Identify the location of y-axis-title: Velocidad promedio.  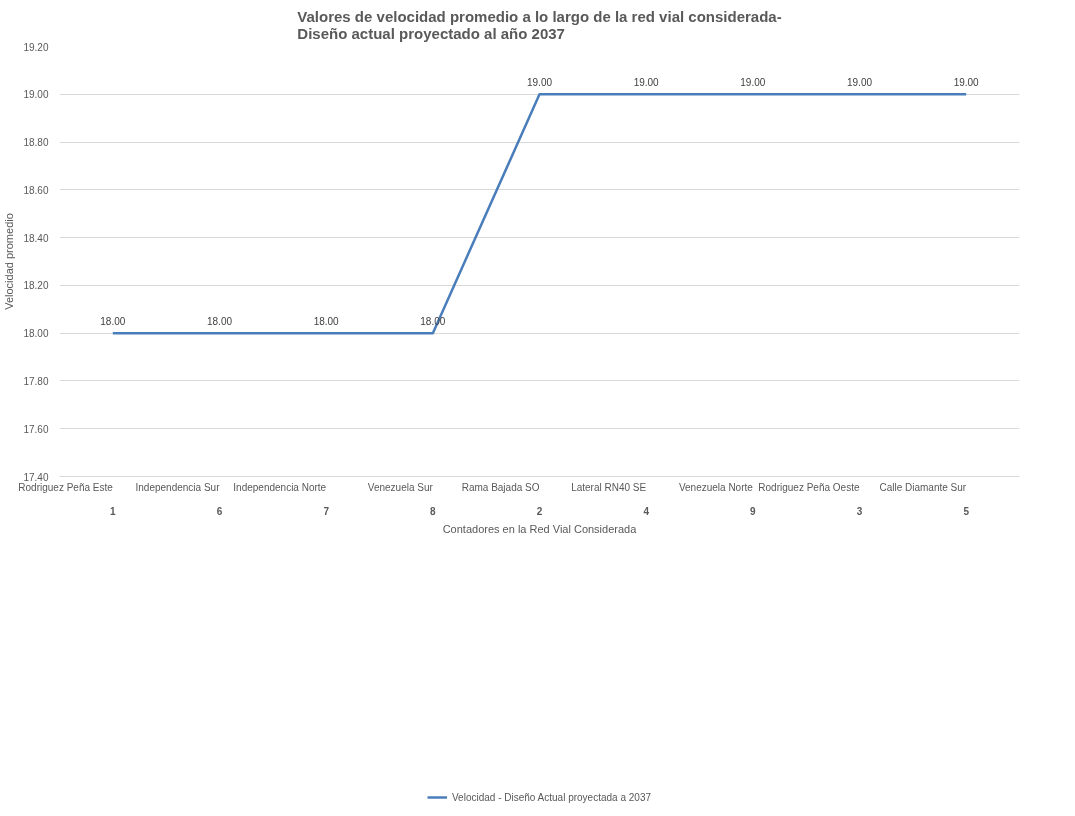
(9, 261).